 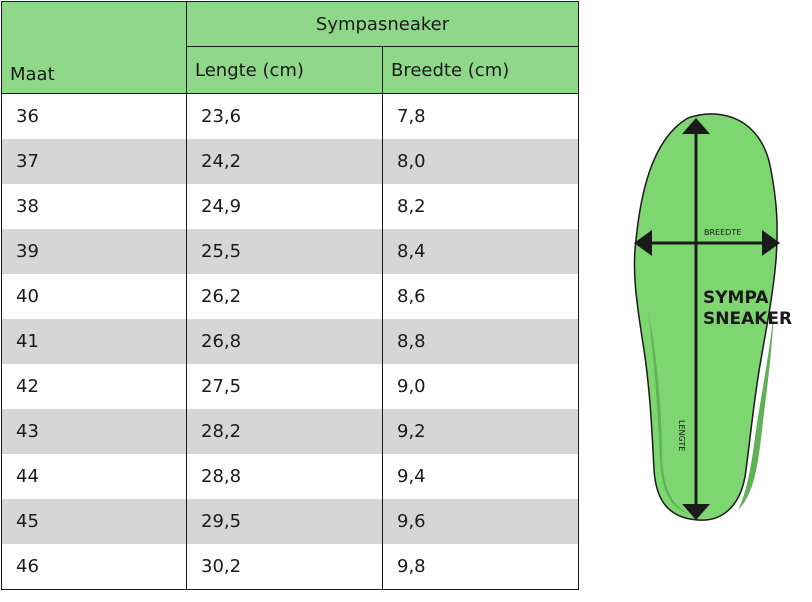 What do you see at coordinates (94, 251) in the screenshot?
I see `size-cell: 39` at bounding box center [94, 251].